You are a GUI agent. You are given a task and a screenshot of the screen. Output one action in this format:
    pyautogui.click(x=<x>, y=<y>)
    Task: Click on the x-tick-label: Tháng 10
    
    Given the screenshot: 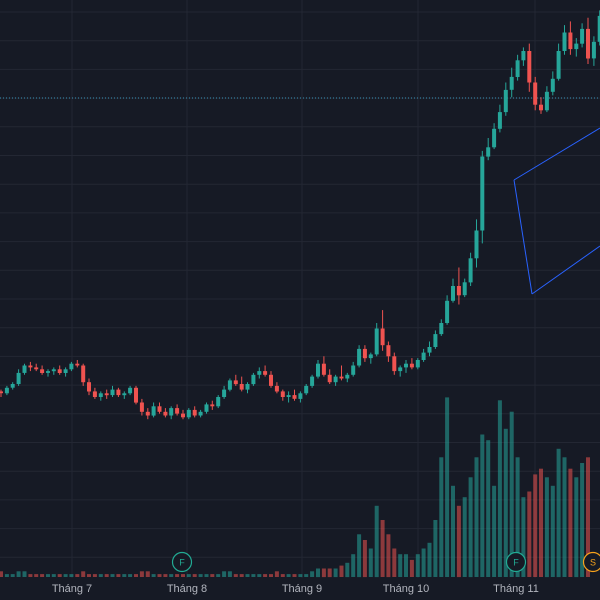 What is the action you would take?
    pyautogui.click(x=406, y=589)
    